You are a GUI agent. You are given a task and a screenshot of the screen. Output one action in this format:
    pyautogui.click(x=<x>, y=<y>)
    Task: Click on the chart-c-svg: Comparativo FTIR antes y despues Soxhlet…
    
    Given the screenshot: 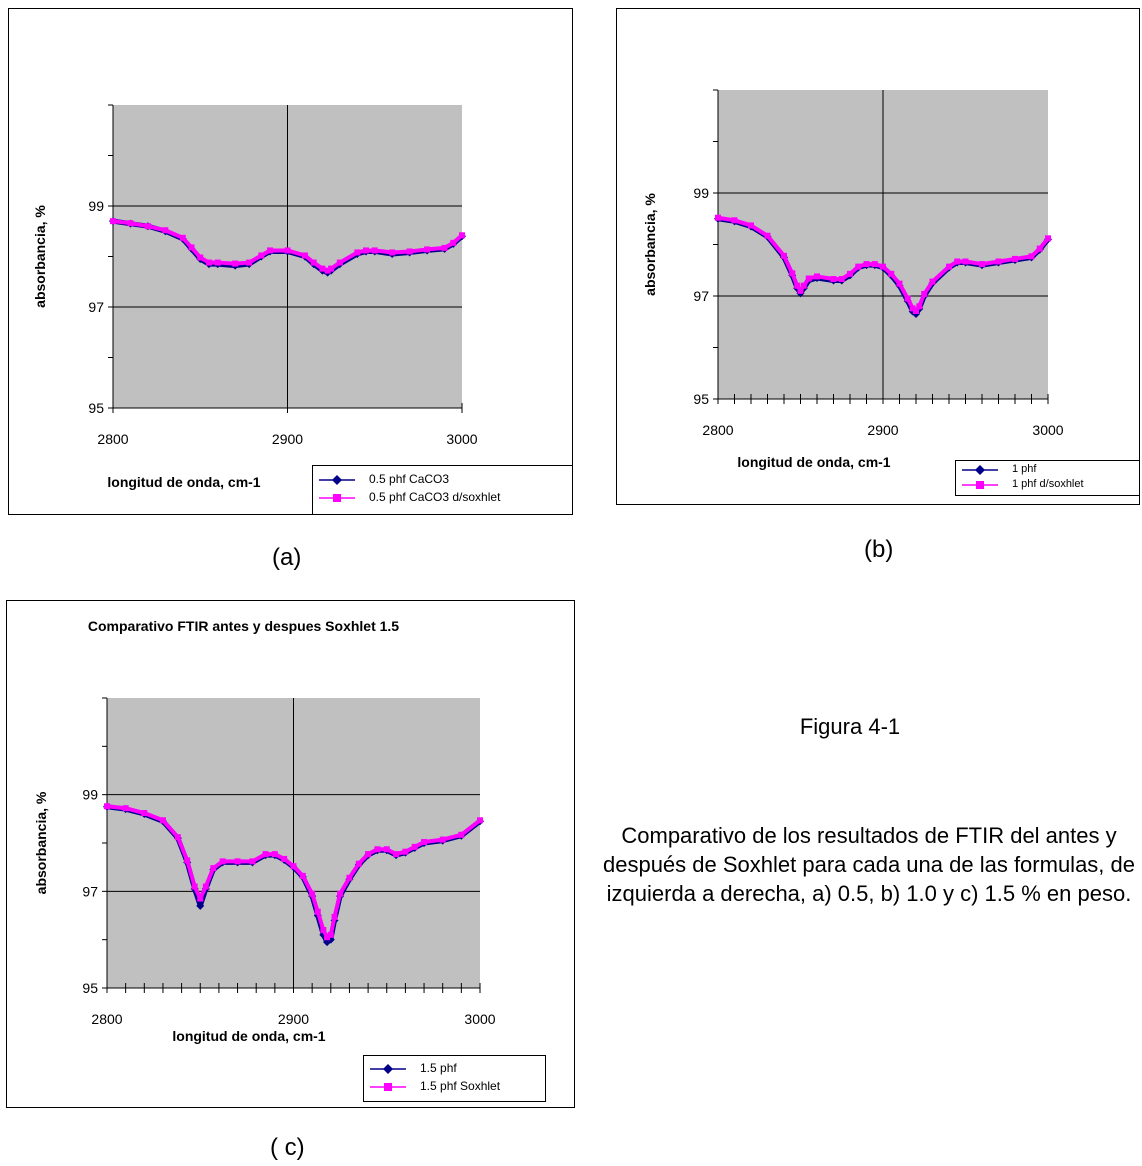 What is the action you would take?
    pyautogui.click(x=264, y=831)
    